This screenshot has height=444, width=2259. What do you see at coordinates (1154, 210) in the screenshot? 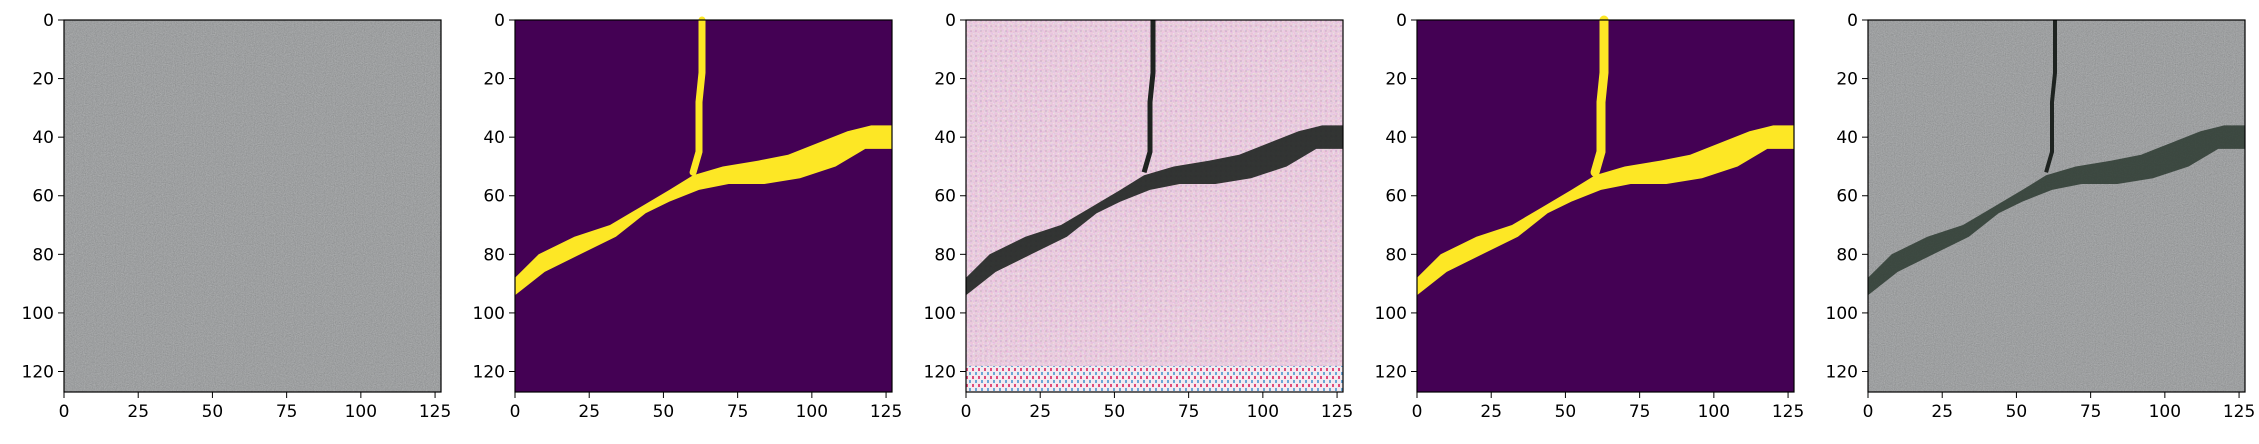
I see `generated-crack-region` at bounding box center [1154, 210].